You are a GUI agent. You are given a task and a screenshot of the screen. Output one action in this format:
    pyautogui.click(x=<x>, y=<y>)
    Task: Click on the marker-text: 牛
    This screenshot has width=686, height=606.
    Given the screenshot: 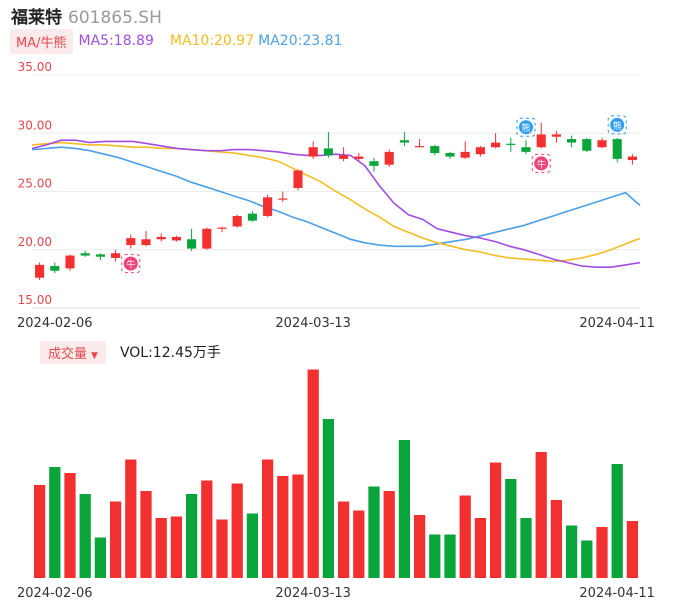 What is the action you would take?
    pyautogui.click(x=541, y=164)
    